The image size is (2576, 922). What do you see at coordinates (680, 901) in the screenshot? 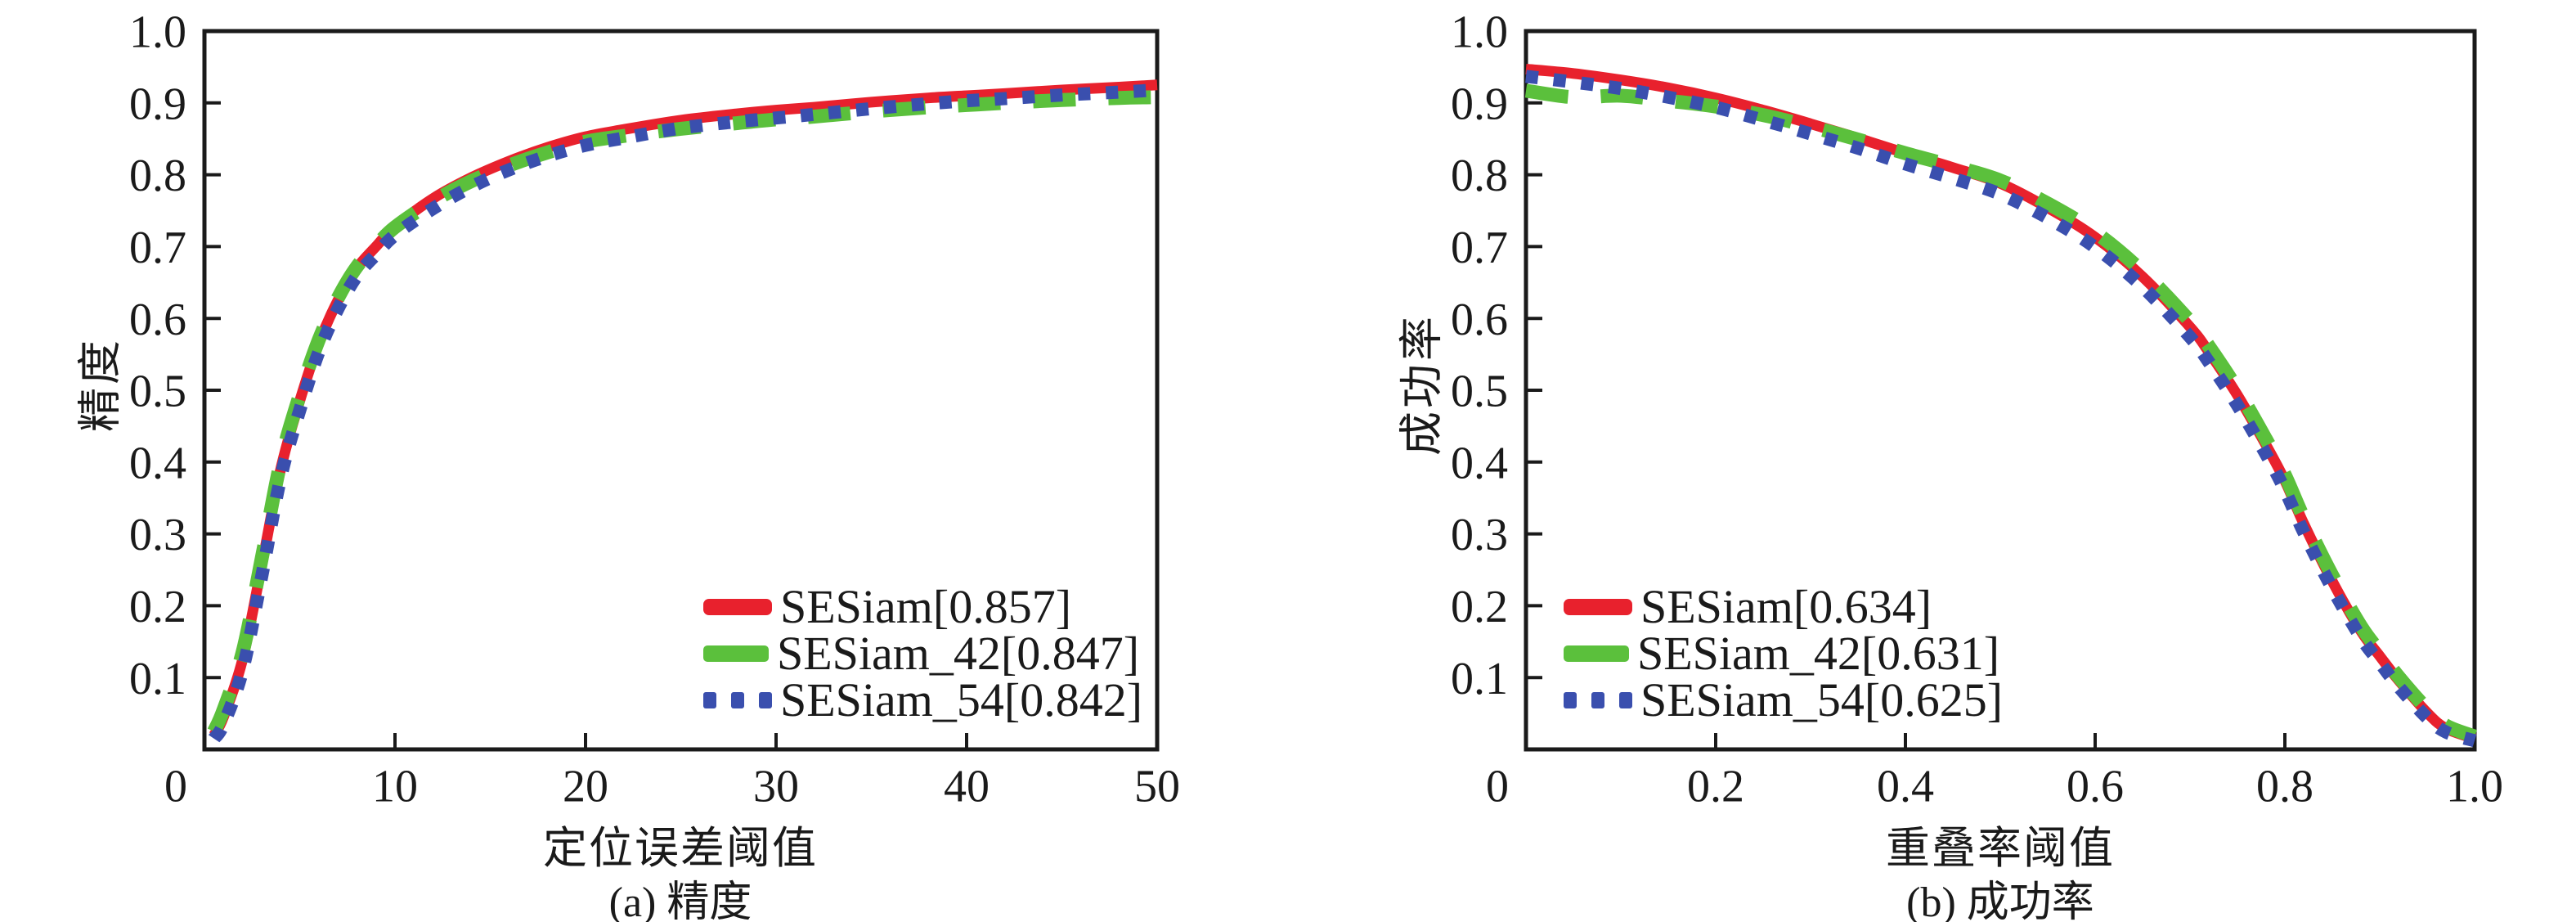
I see `subplot-caption: (a) 精度` at bounding box center [680, 901].